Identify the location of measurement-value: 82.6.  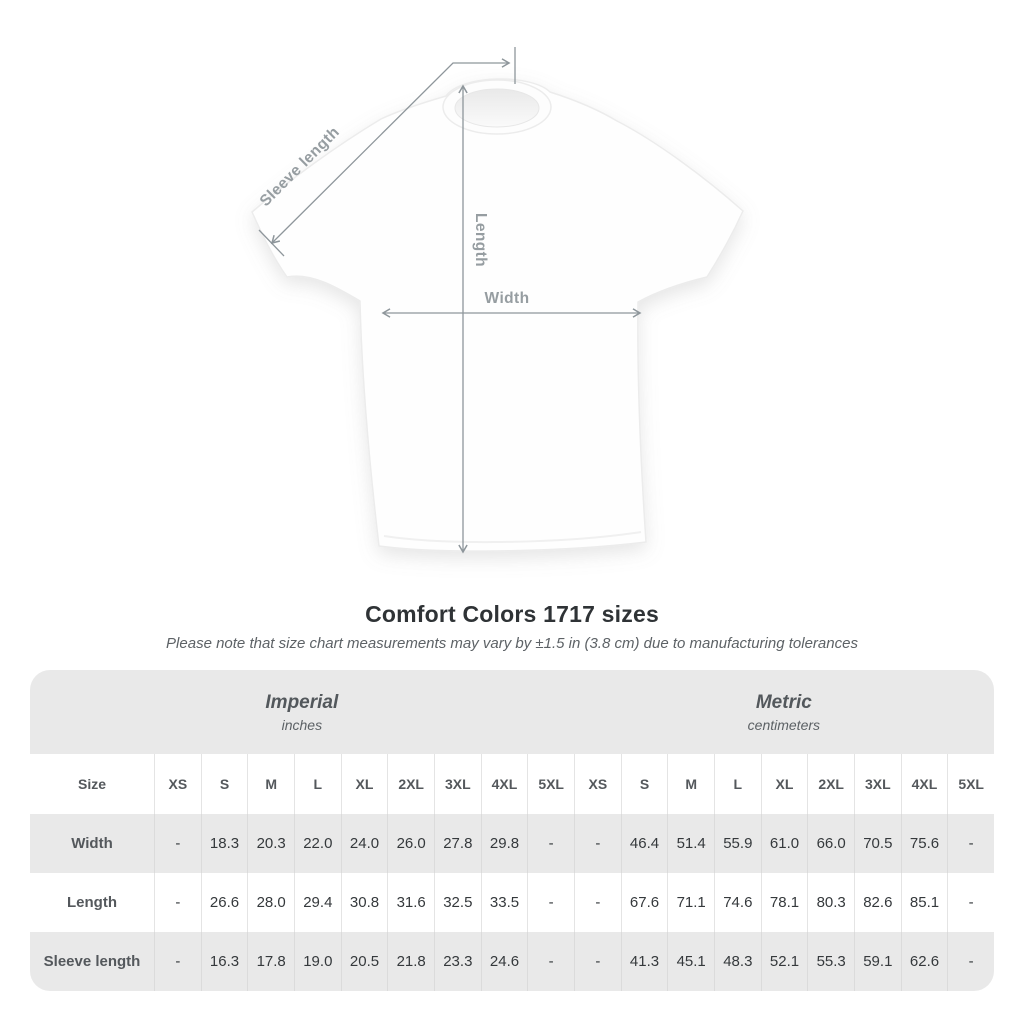
(877, 902).